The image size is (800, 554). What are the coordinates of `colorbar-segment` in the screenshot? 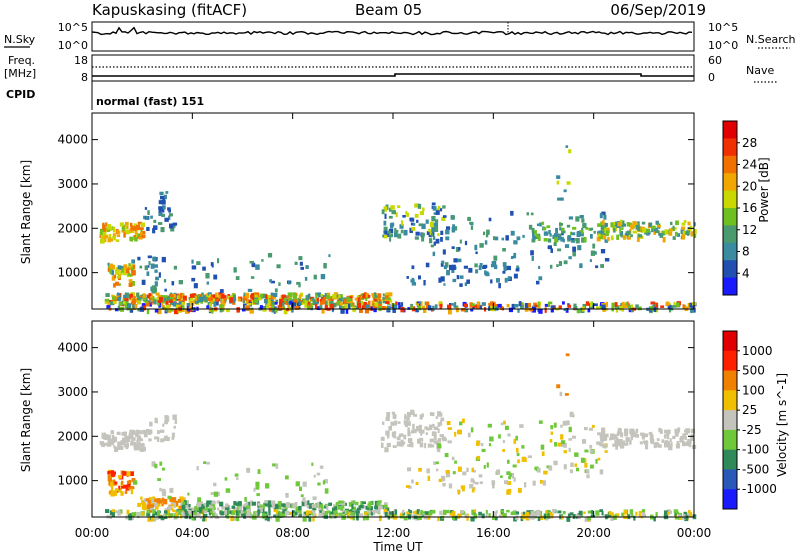 It's located at (730, 479).